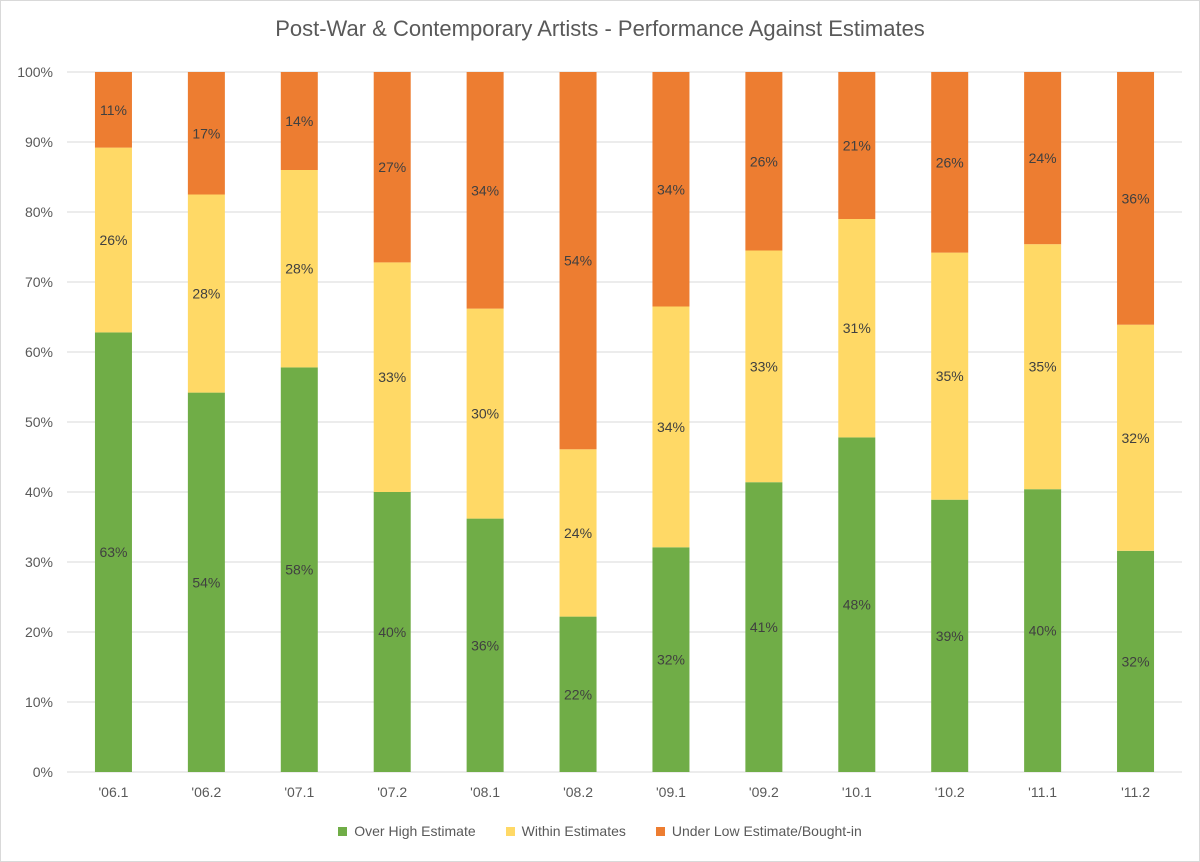  Describe the element at coordinates (1042, 792) in the screenshot. I see `x-tick-label: '11.1` at that location.